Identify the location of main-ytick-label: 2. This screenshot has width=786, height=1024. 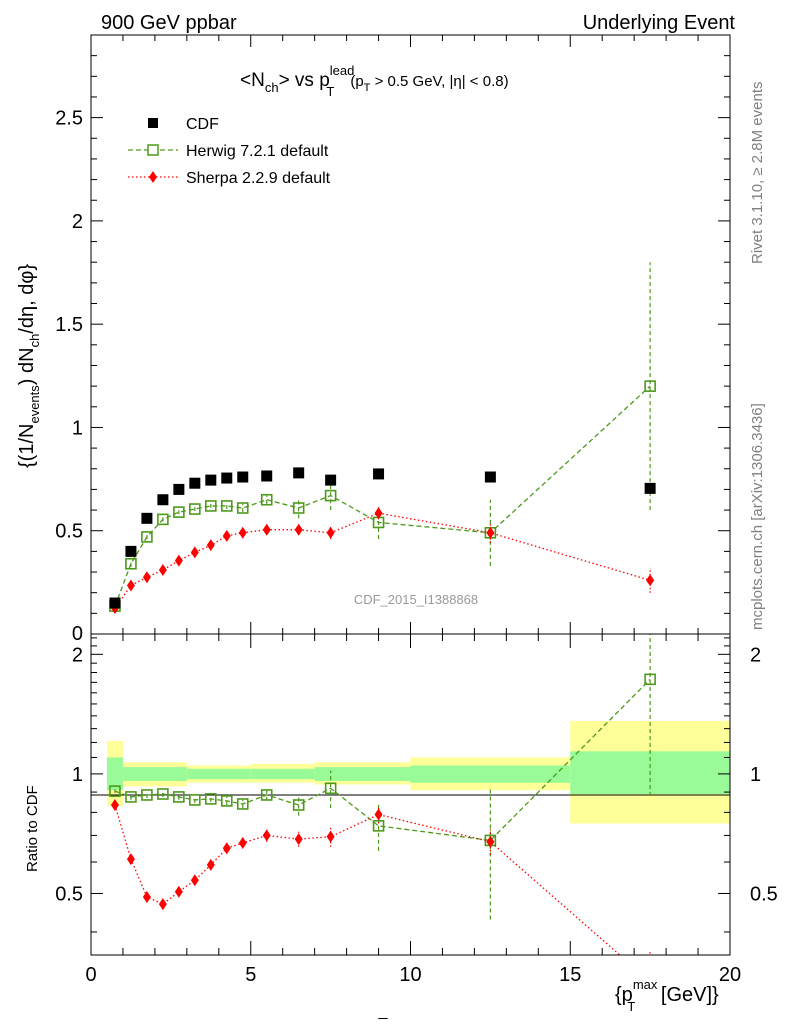
(77, 222).